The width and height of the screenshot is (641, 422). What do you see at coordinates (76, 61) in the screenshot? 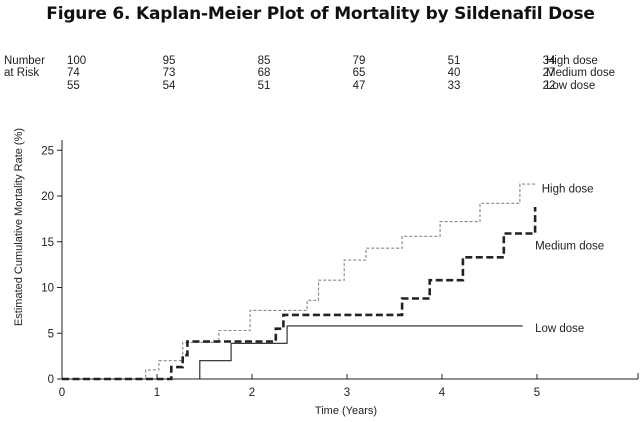
I see `risk-value-high-dose-0: 100` at bounding box center [76, 61].